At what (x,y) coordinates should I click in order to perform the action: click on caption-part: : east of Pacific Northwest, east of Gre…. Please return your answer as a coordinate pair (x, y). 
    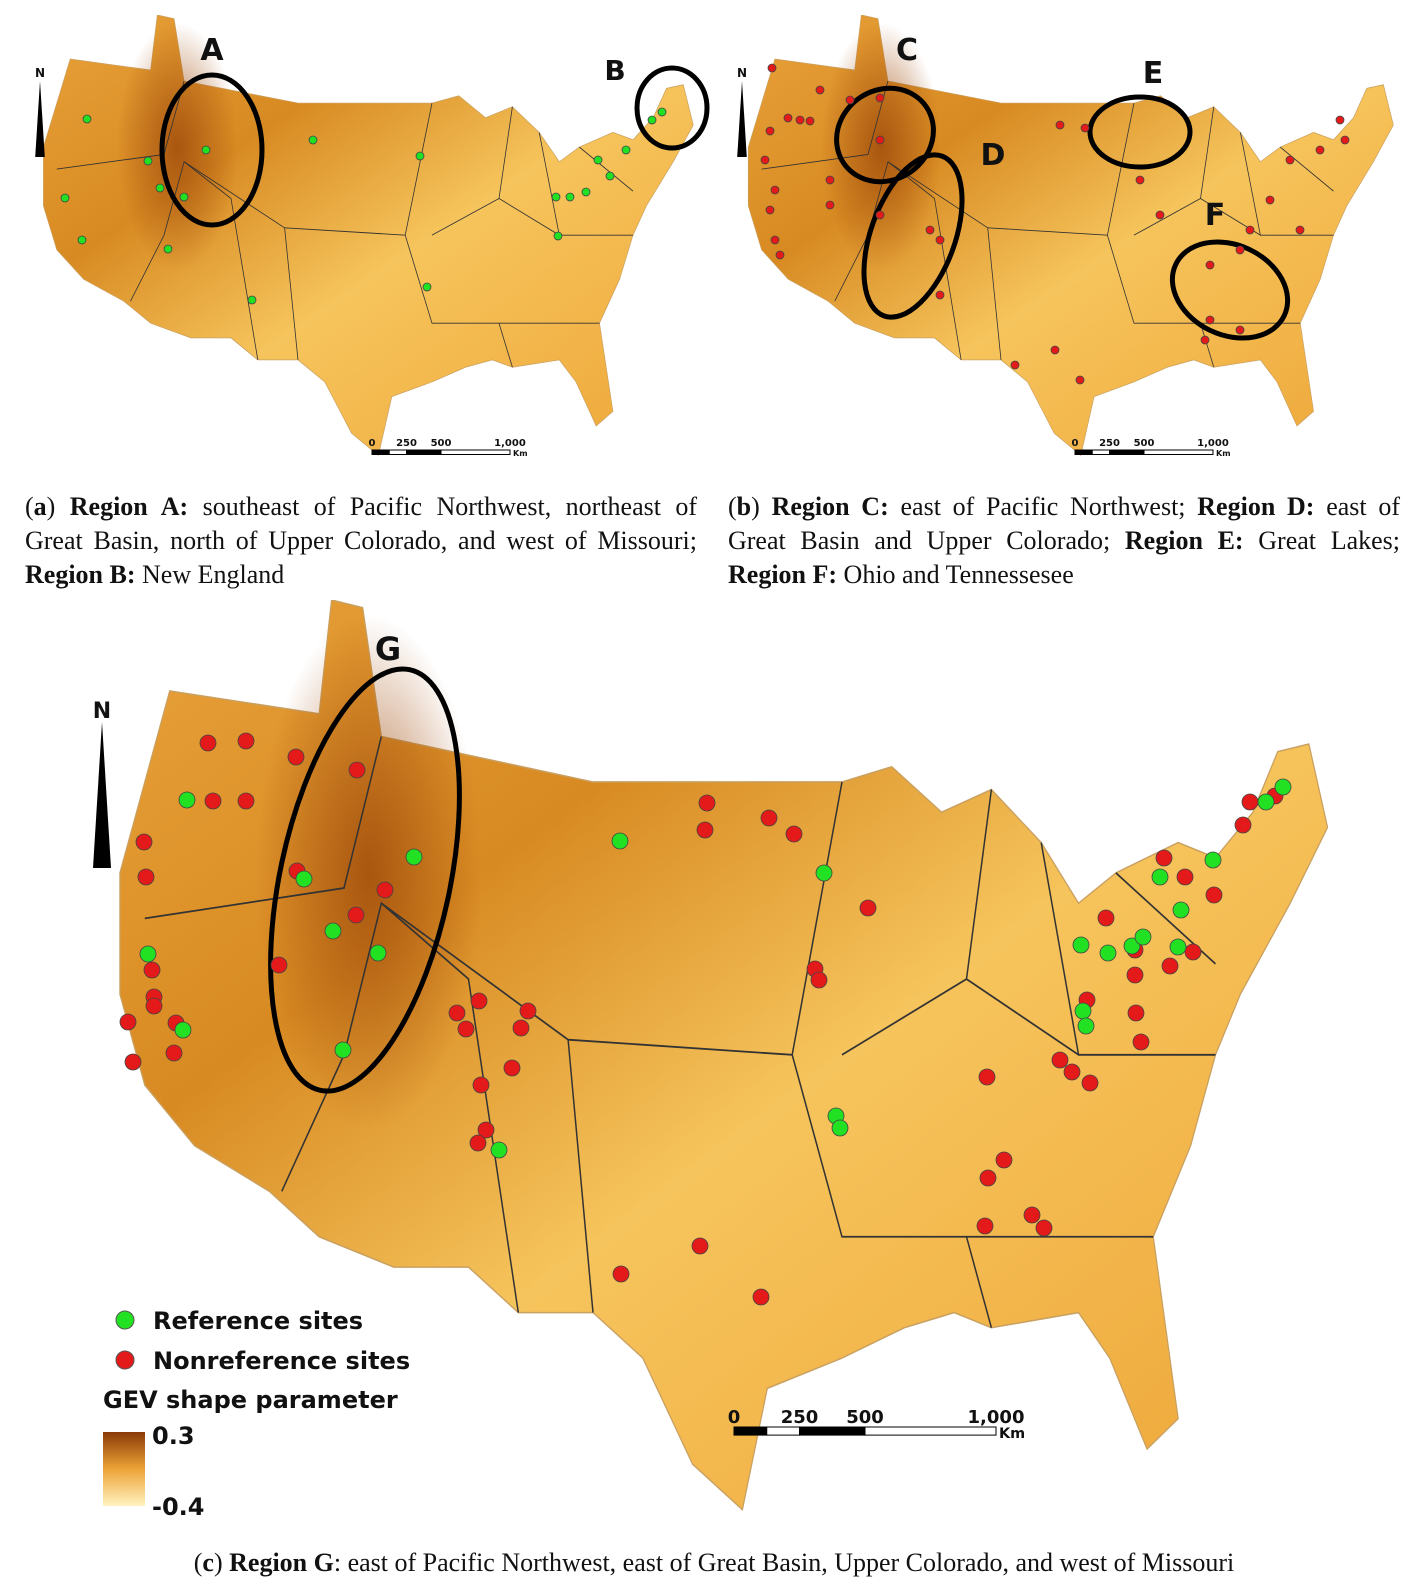
    Looking at the image, I should click on (784, 1562).